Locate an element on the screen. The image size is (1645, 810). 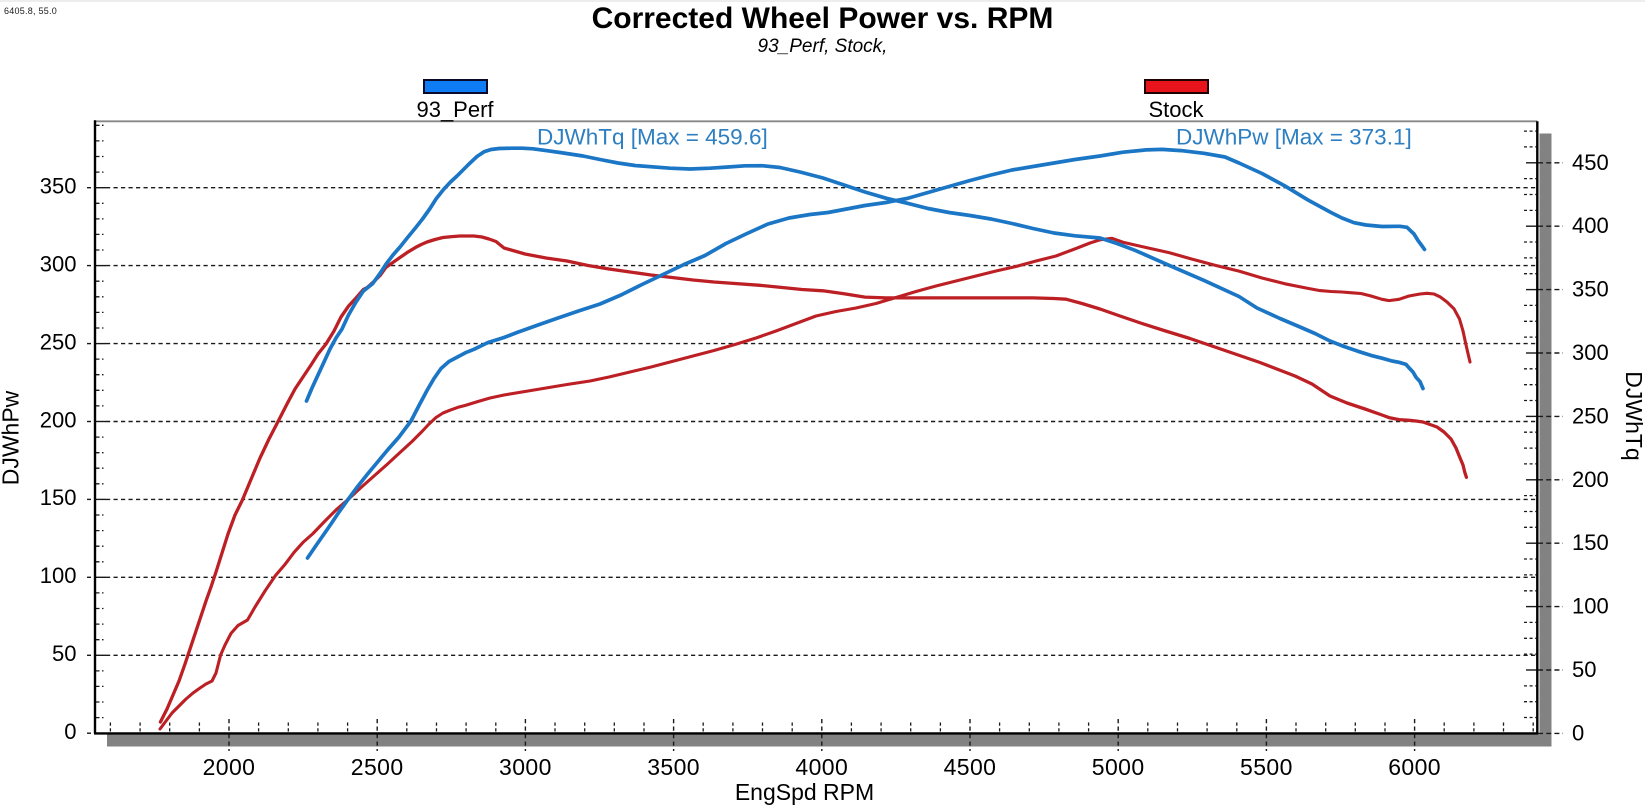
svg-text: 5500 is located at coordinates (1266, 767).